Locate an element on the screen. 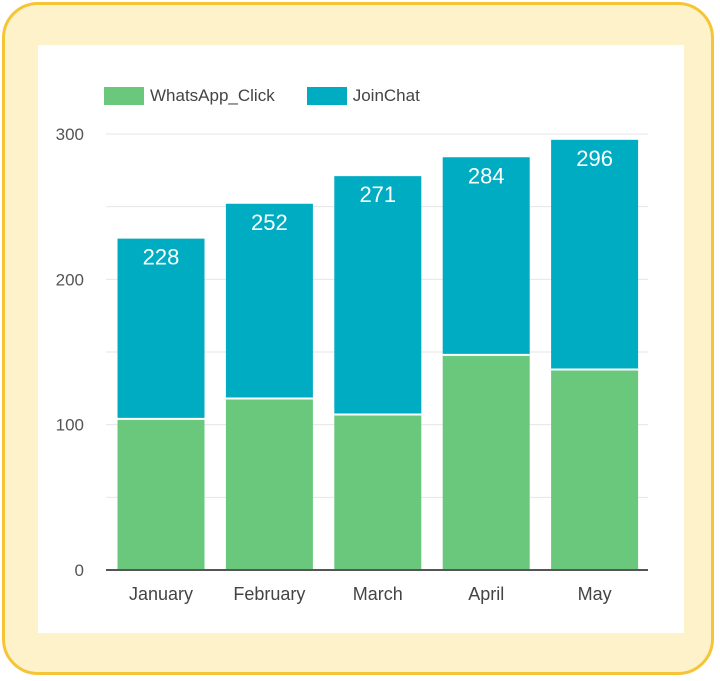 The width and height of the screenshot is (720, 681). bar-total-label: 271 is located at coordinates (377, 194).